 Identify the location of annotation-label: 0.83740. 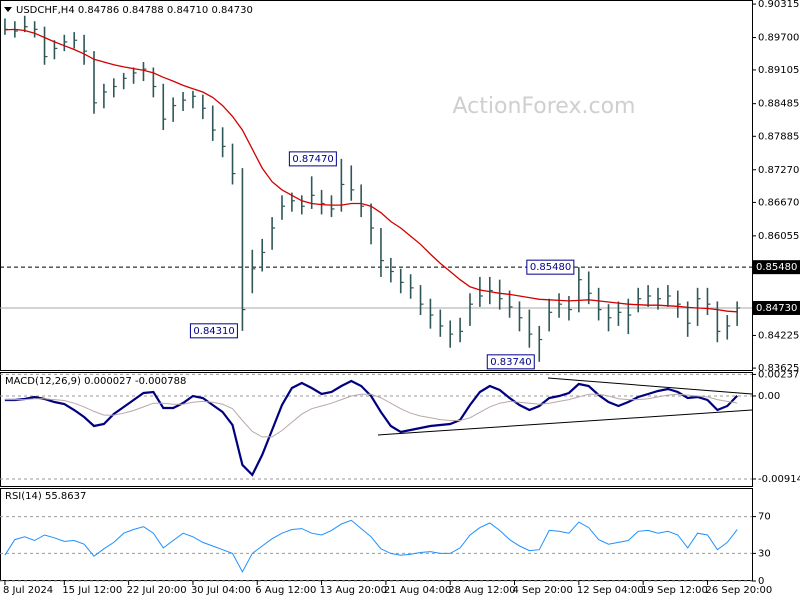
(510, 362).